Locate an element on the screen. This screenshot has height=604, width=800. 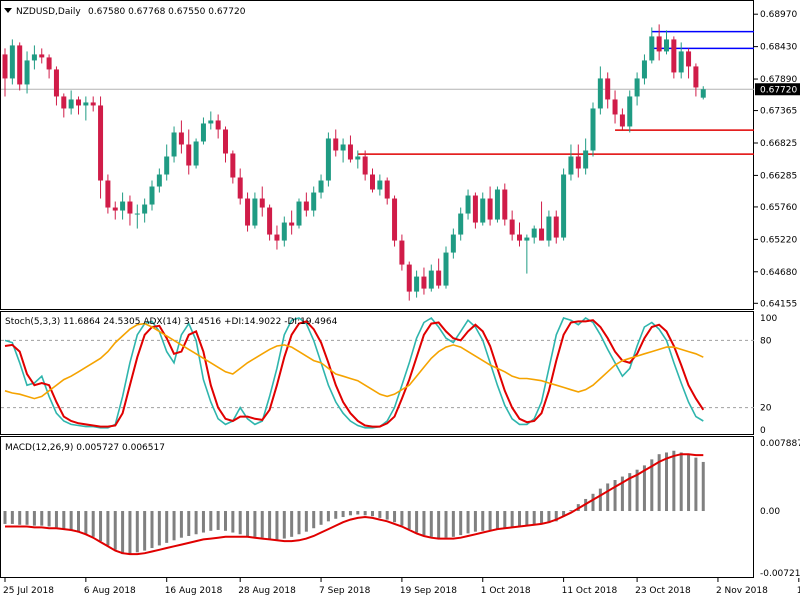
current-price-label: 0.67720 is located at coordinates (778, 90).